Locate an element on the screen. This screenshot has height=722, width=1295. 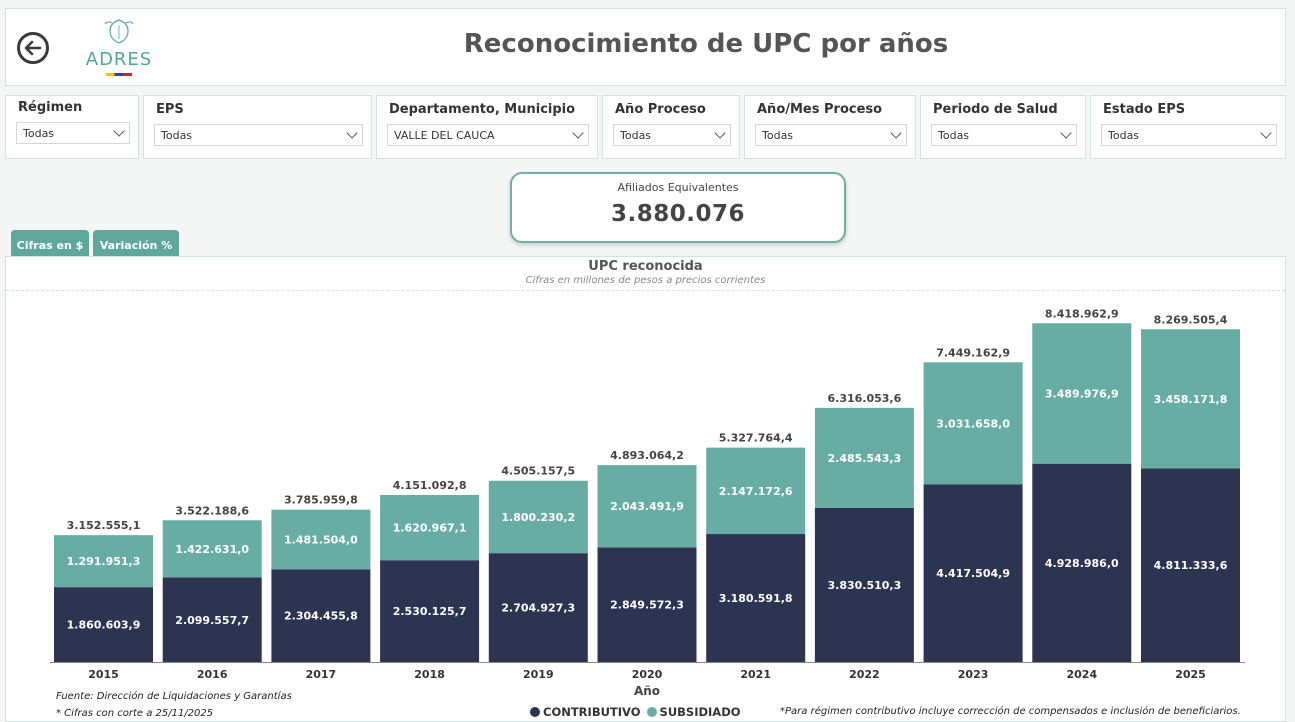
logo-text: ADRES is located at coordinates (119, 59).